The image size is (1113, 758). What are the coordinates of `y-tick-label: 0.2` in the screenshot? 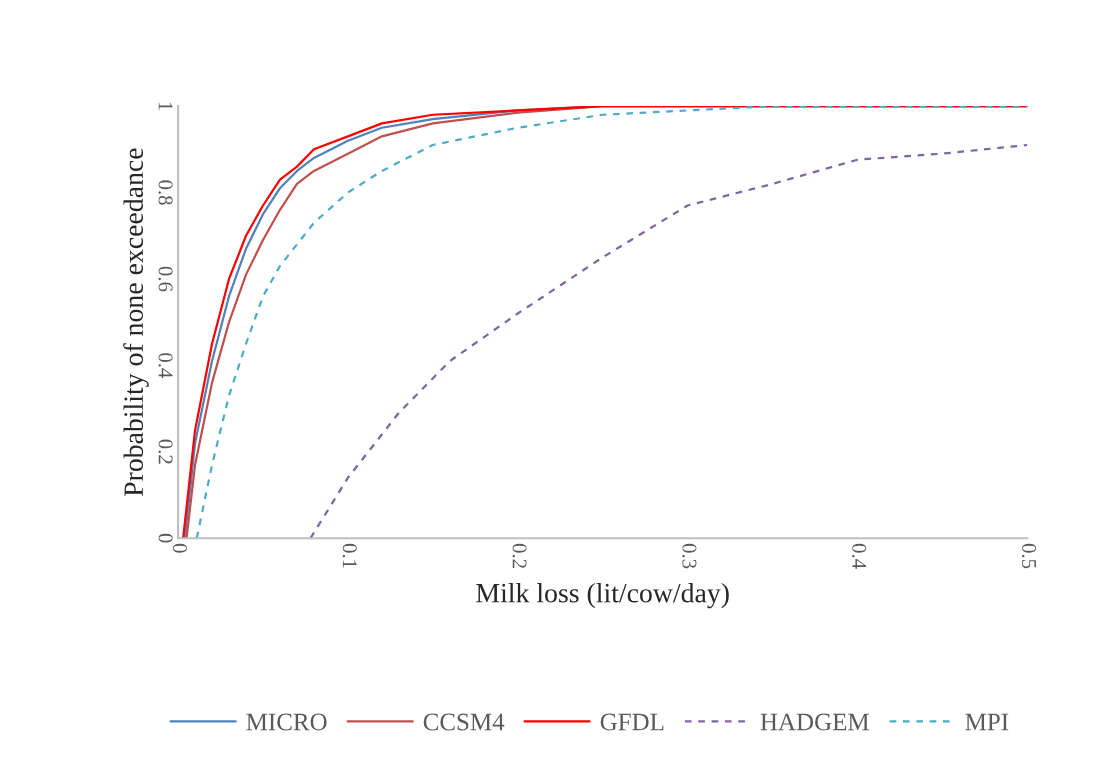 It's located at (165, 451).